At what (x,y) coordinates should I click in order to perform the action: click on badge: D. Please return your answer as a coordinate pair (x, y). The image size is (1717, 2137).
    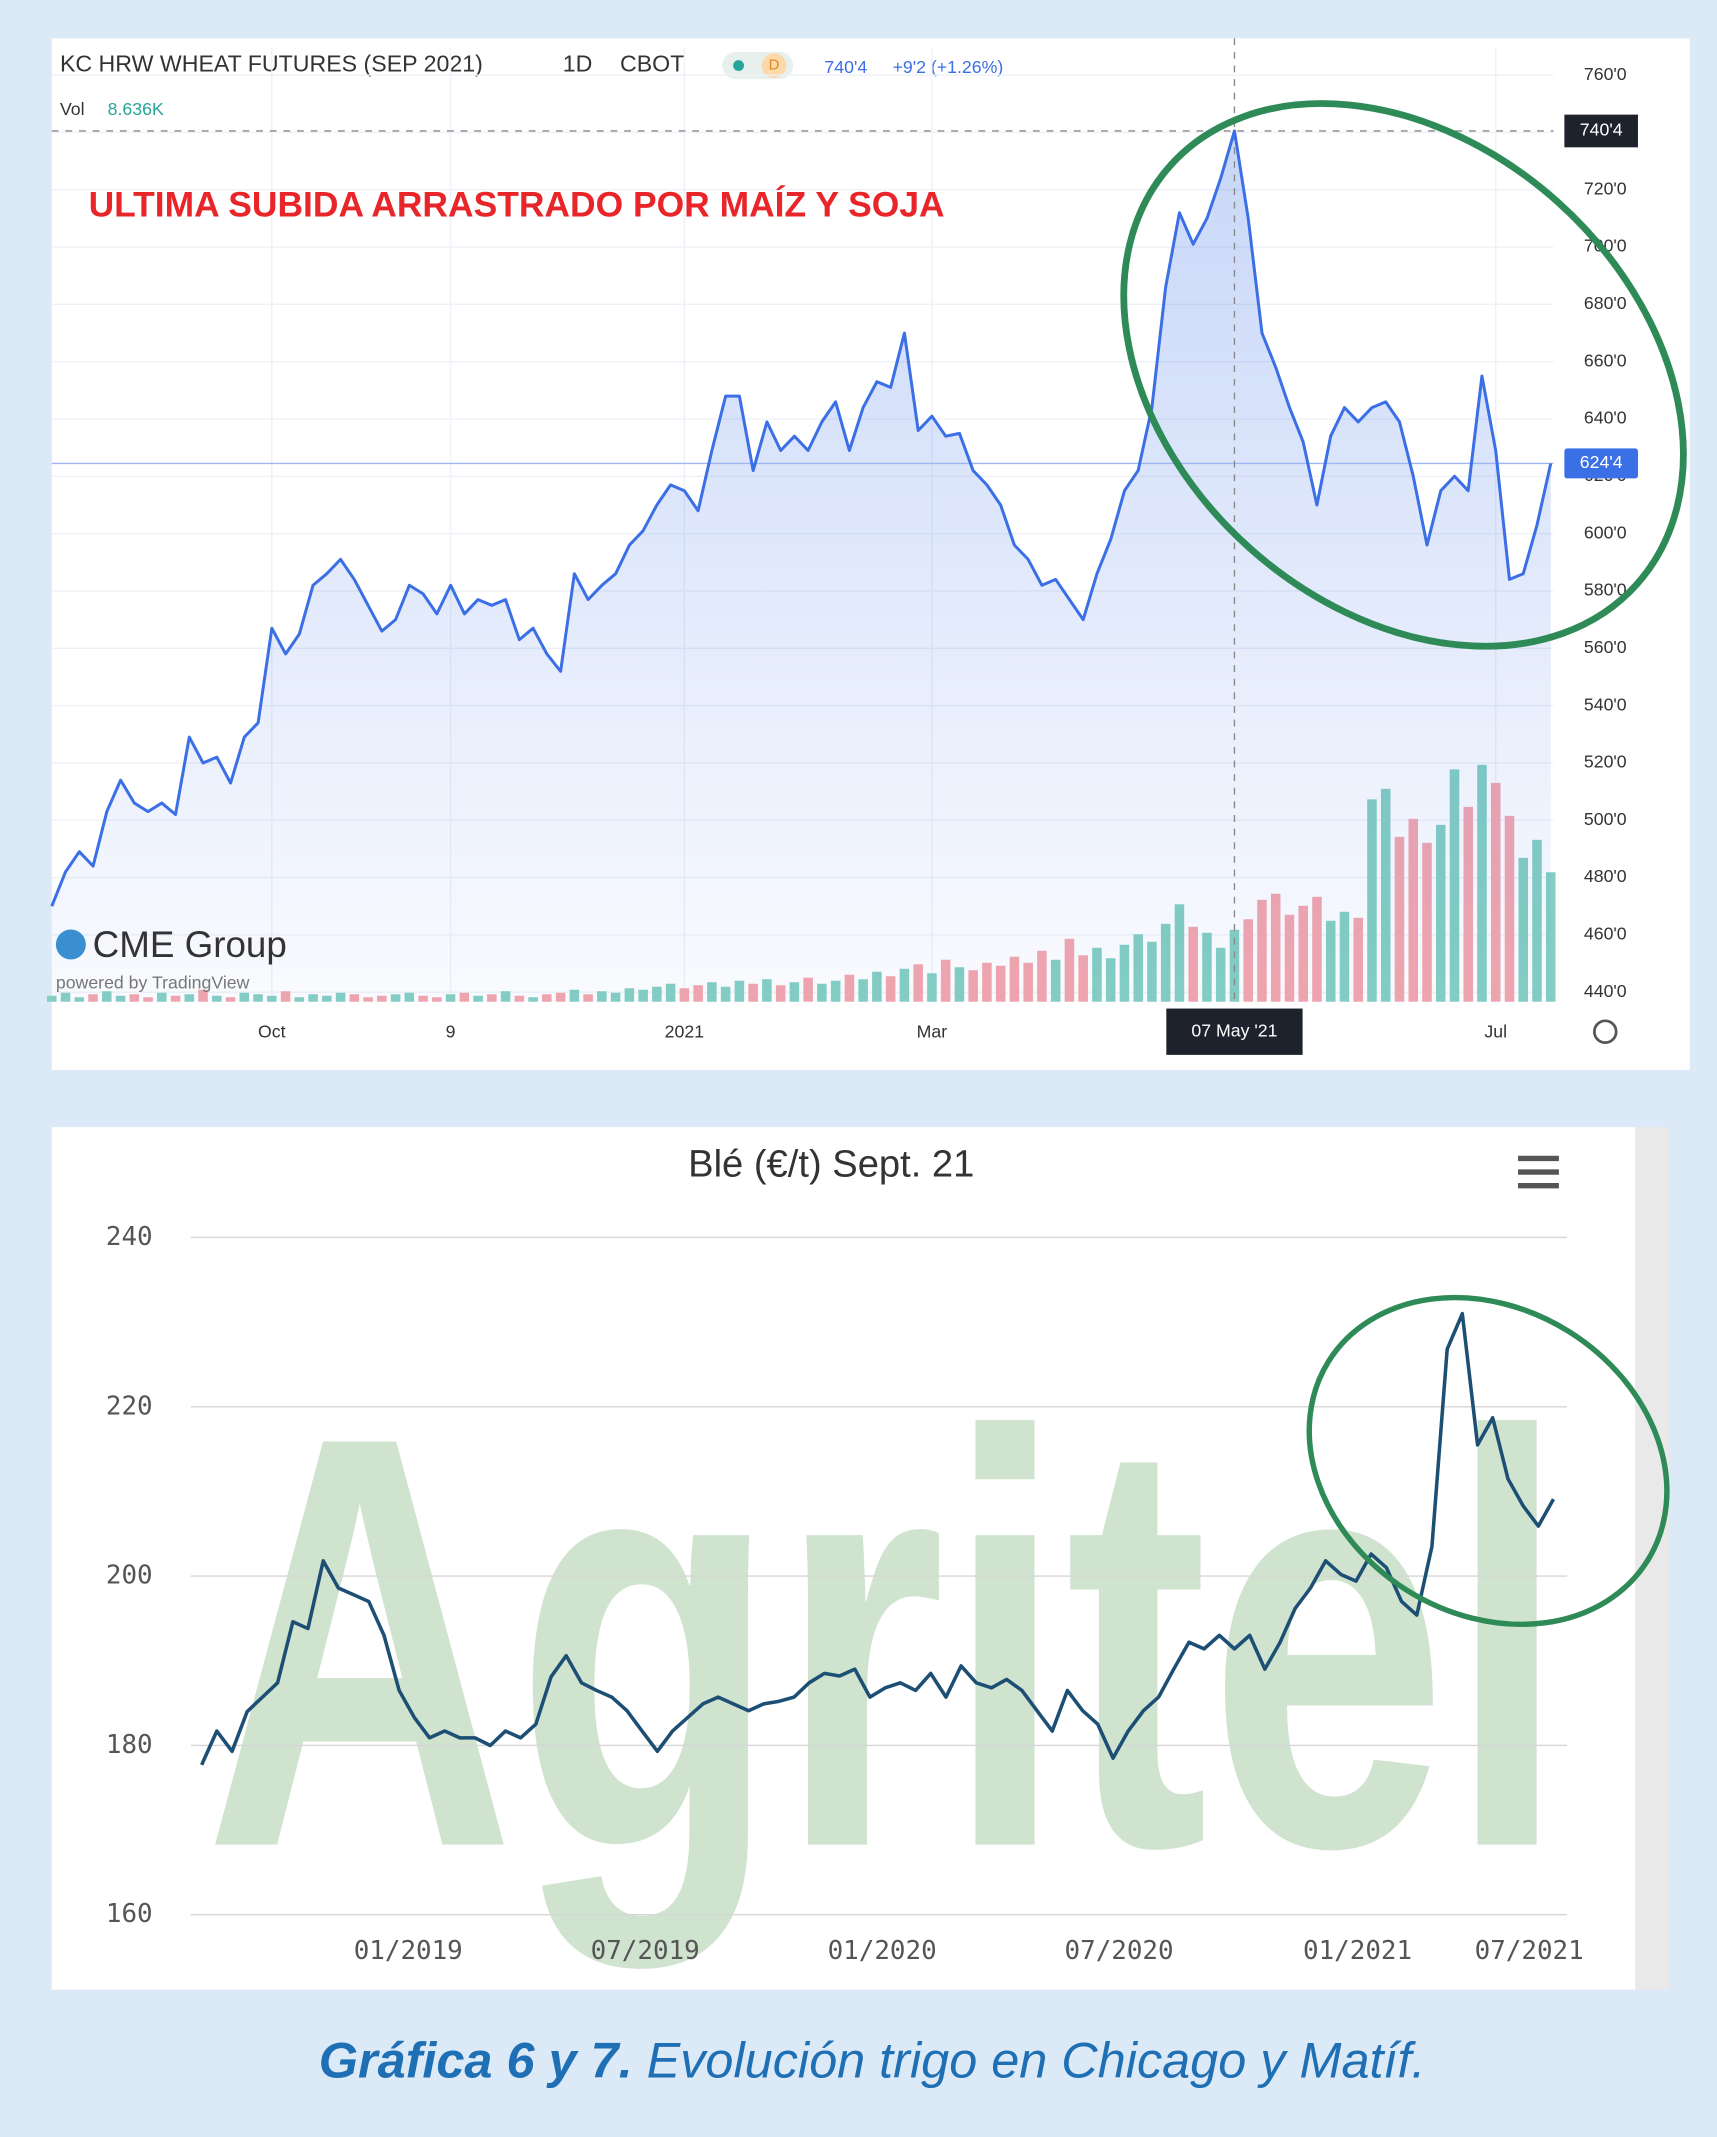
    Looking at the image, I should click on (774, 65).